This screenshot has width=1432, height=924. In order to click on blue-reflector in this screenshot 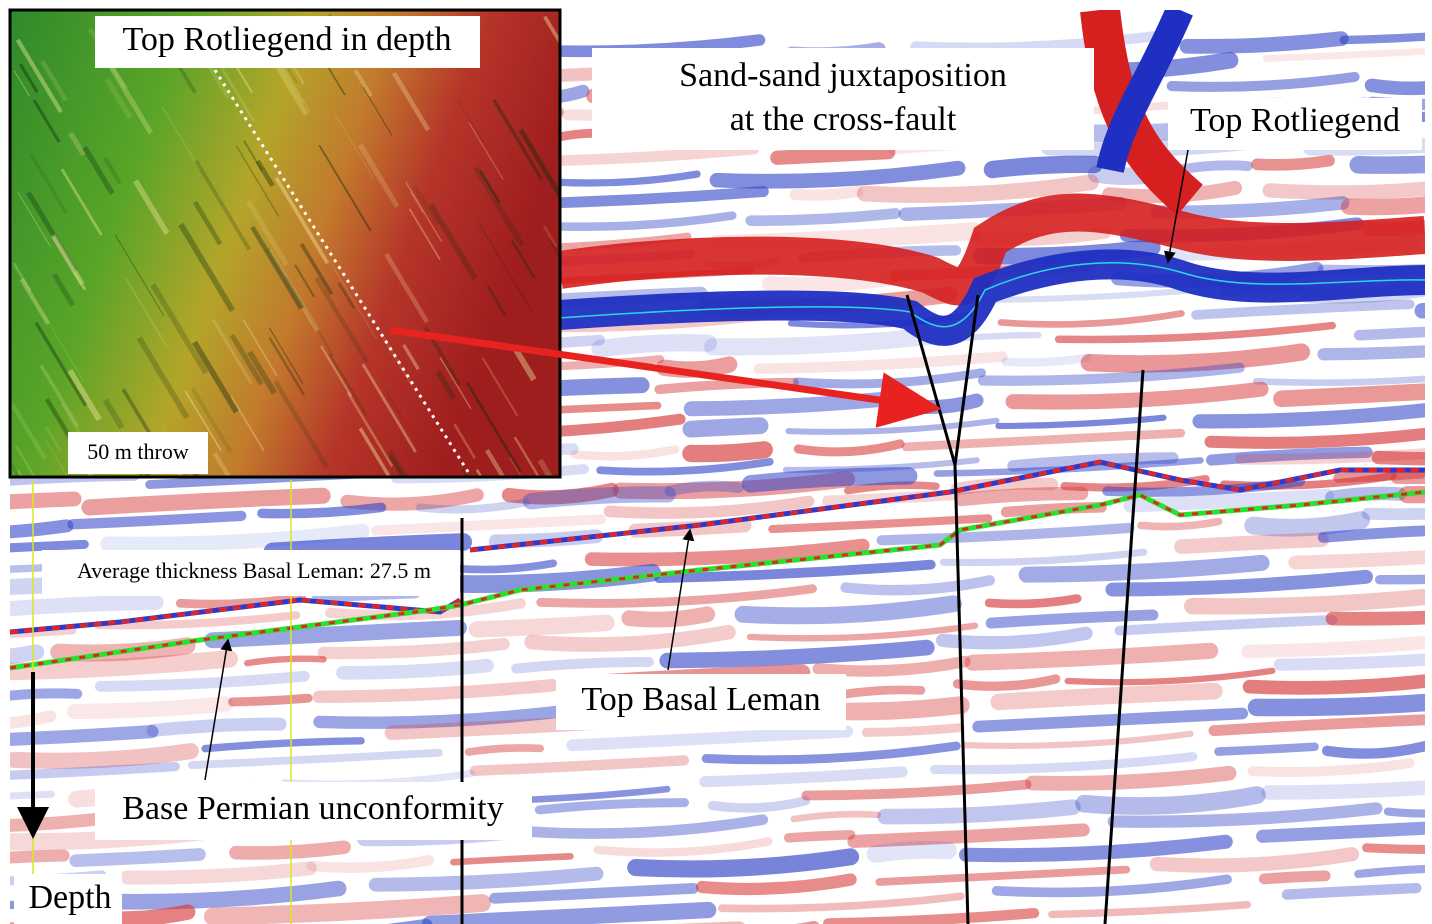, I will do `click(1144, 92)`.